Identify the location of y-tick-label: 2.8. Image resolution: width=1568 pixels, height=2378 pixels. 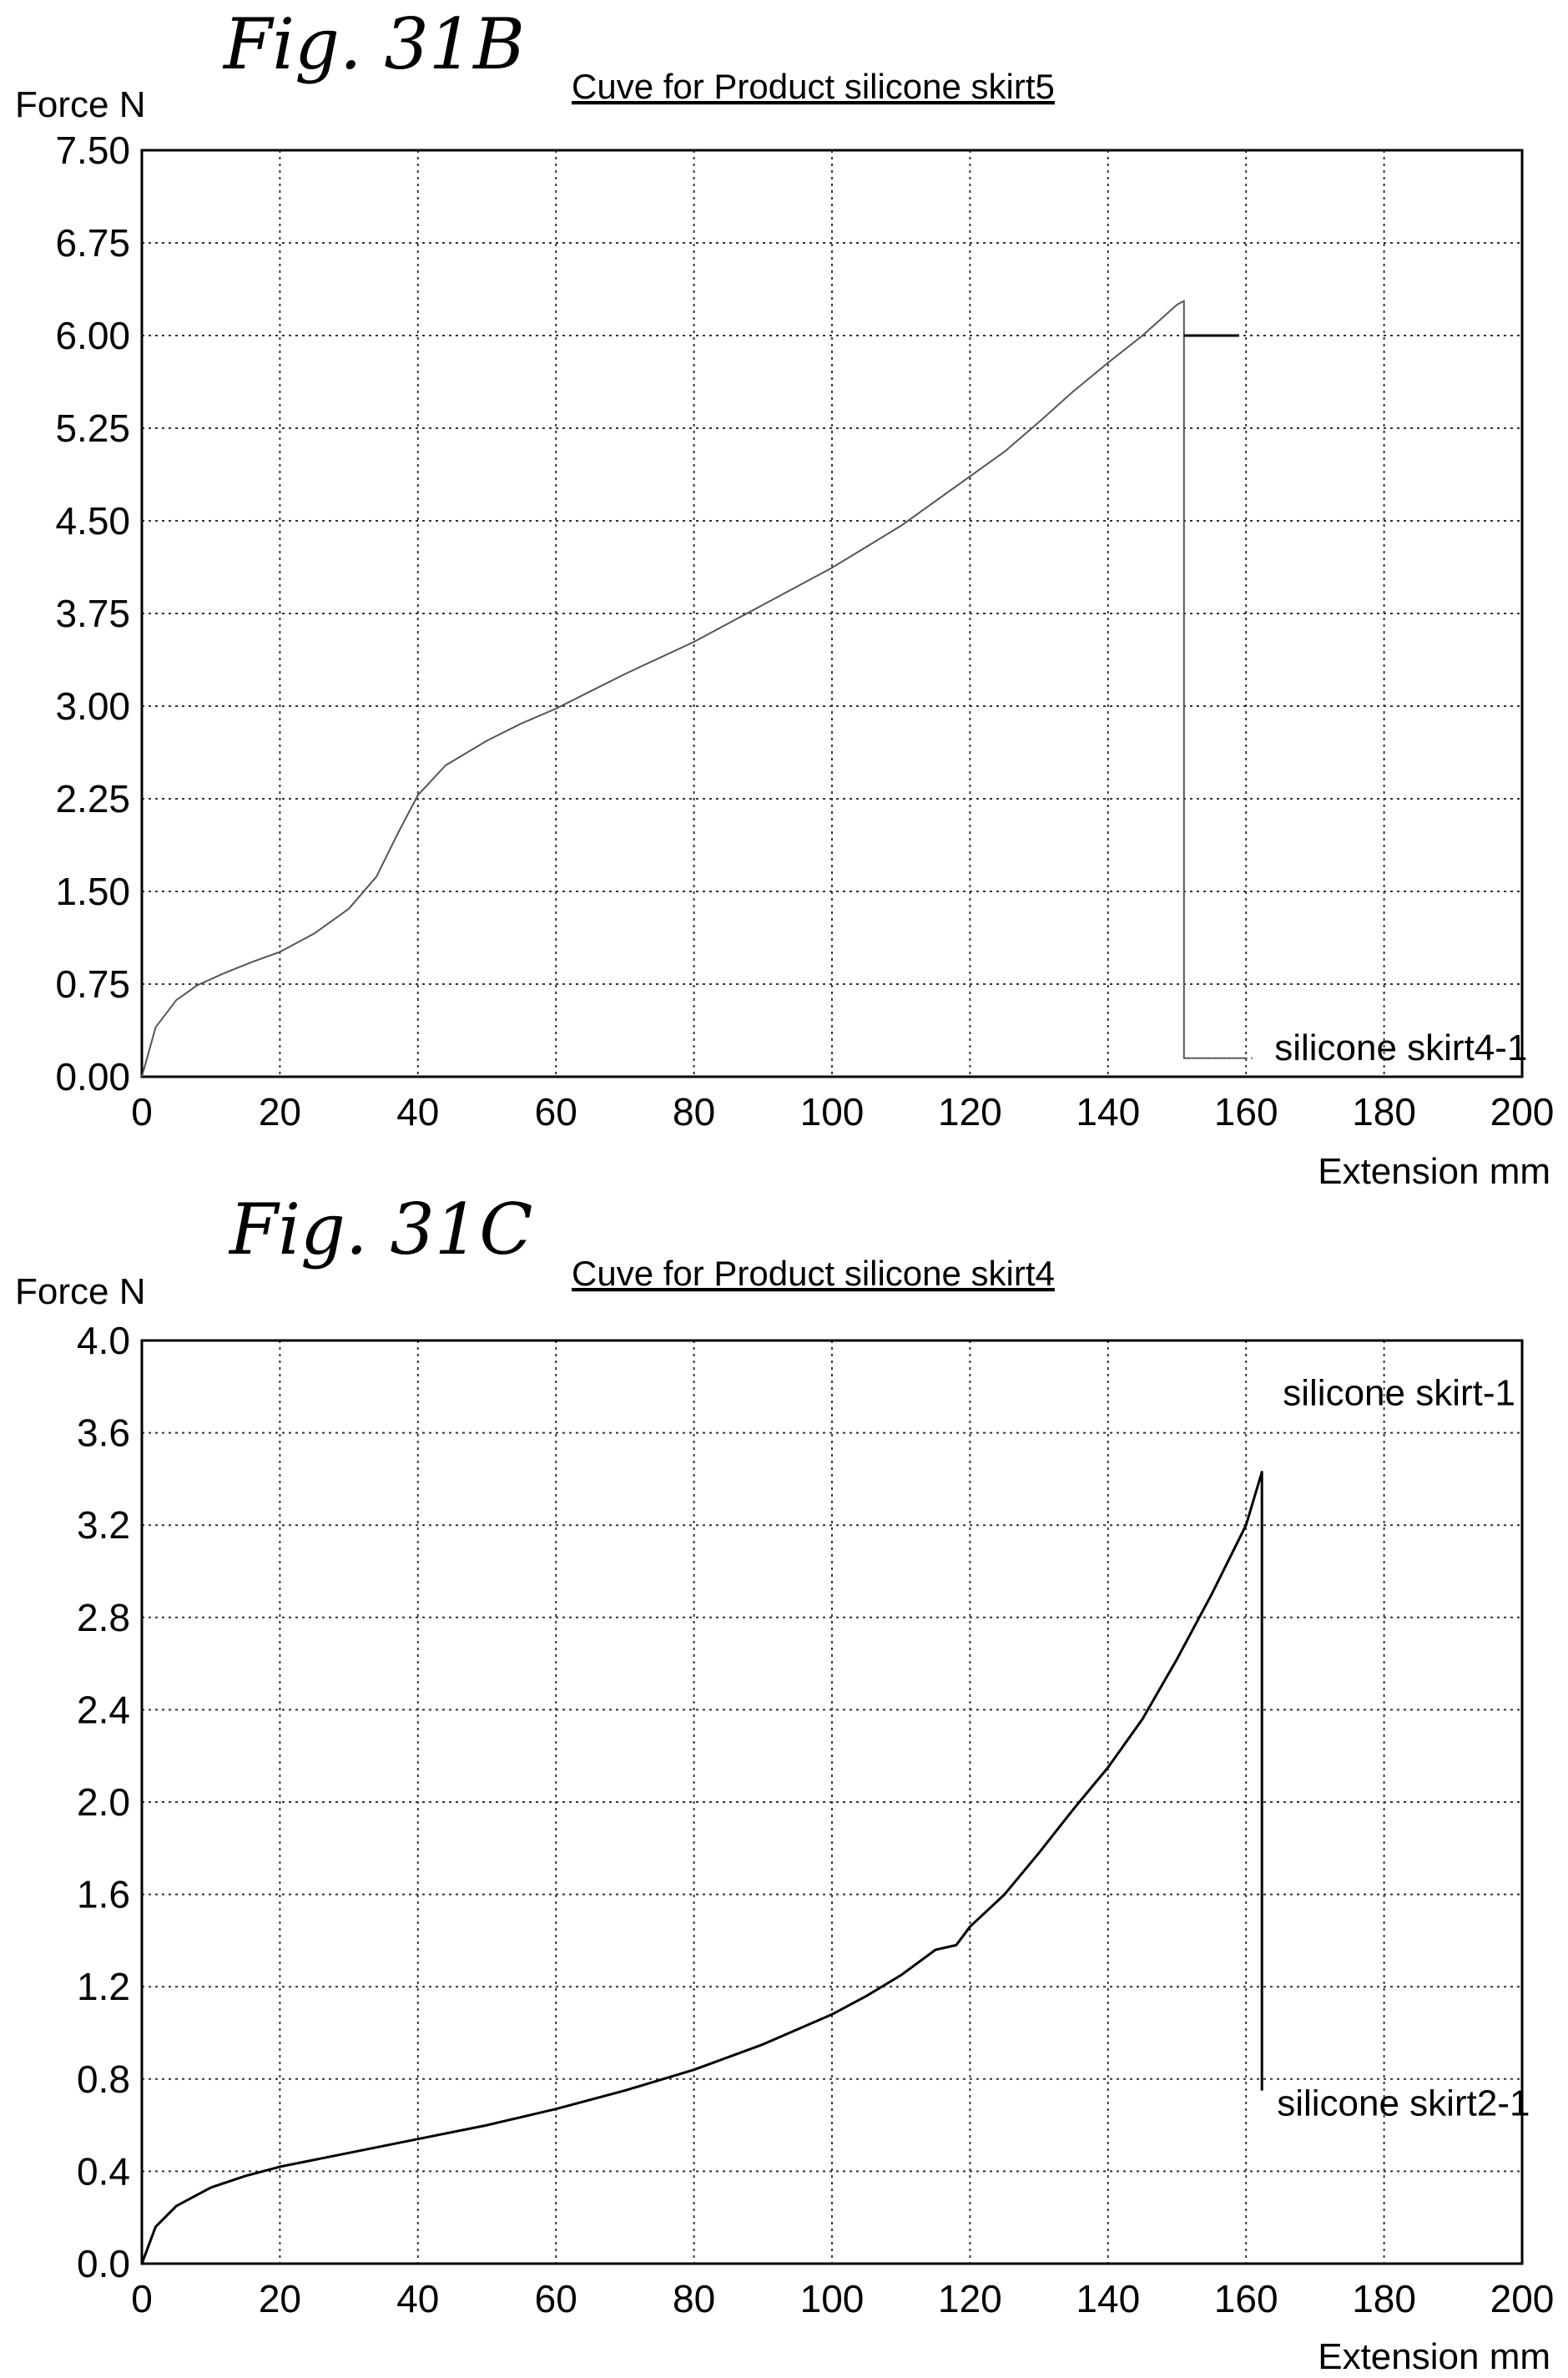
(103, 1617).